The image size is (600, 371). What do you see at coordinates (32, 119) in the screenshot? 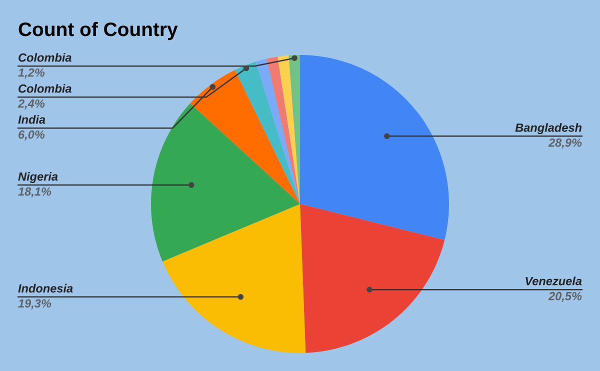
I see `slice-label: India` at bounding box center [32, 119].